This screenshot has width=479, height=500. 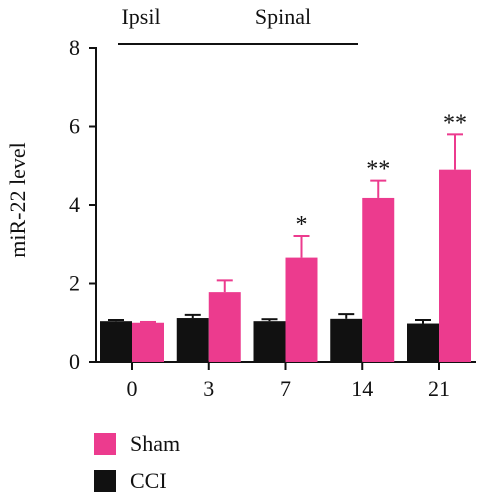 What do you see at coordinates (74, 126) in the screenshot?
I see `y-tick-label: 6` at bounding box center [74, 126].